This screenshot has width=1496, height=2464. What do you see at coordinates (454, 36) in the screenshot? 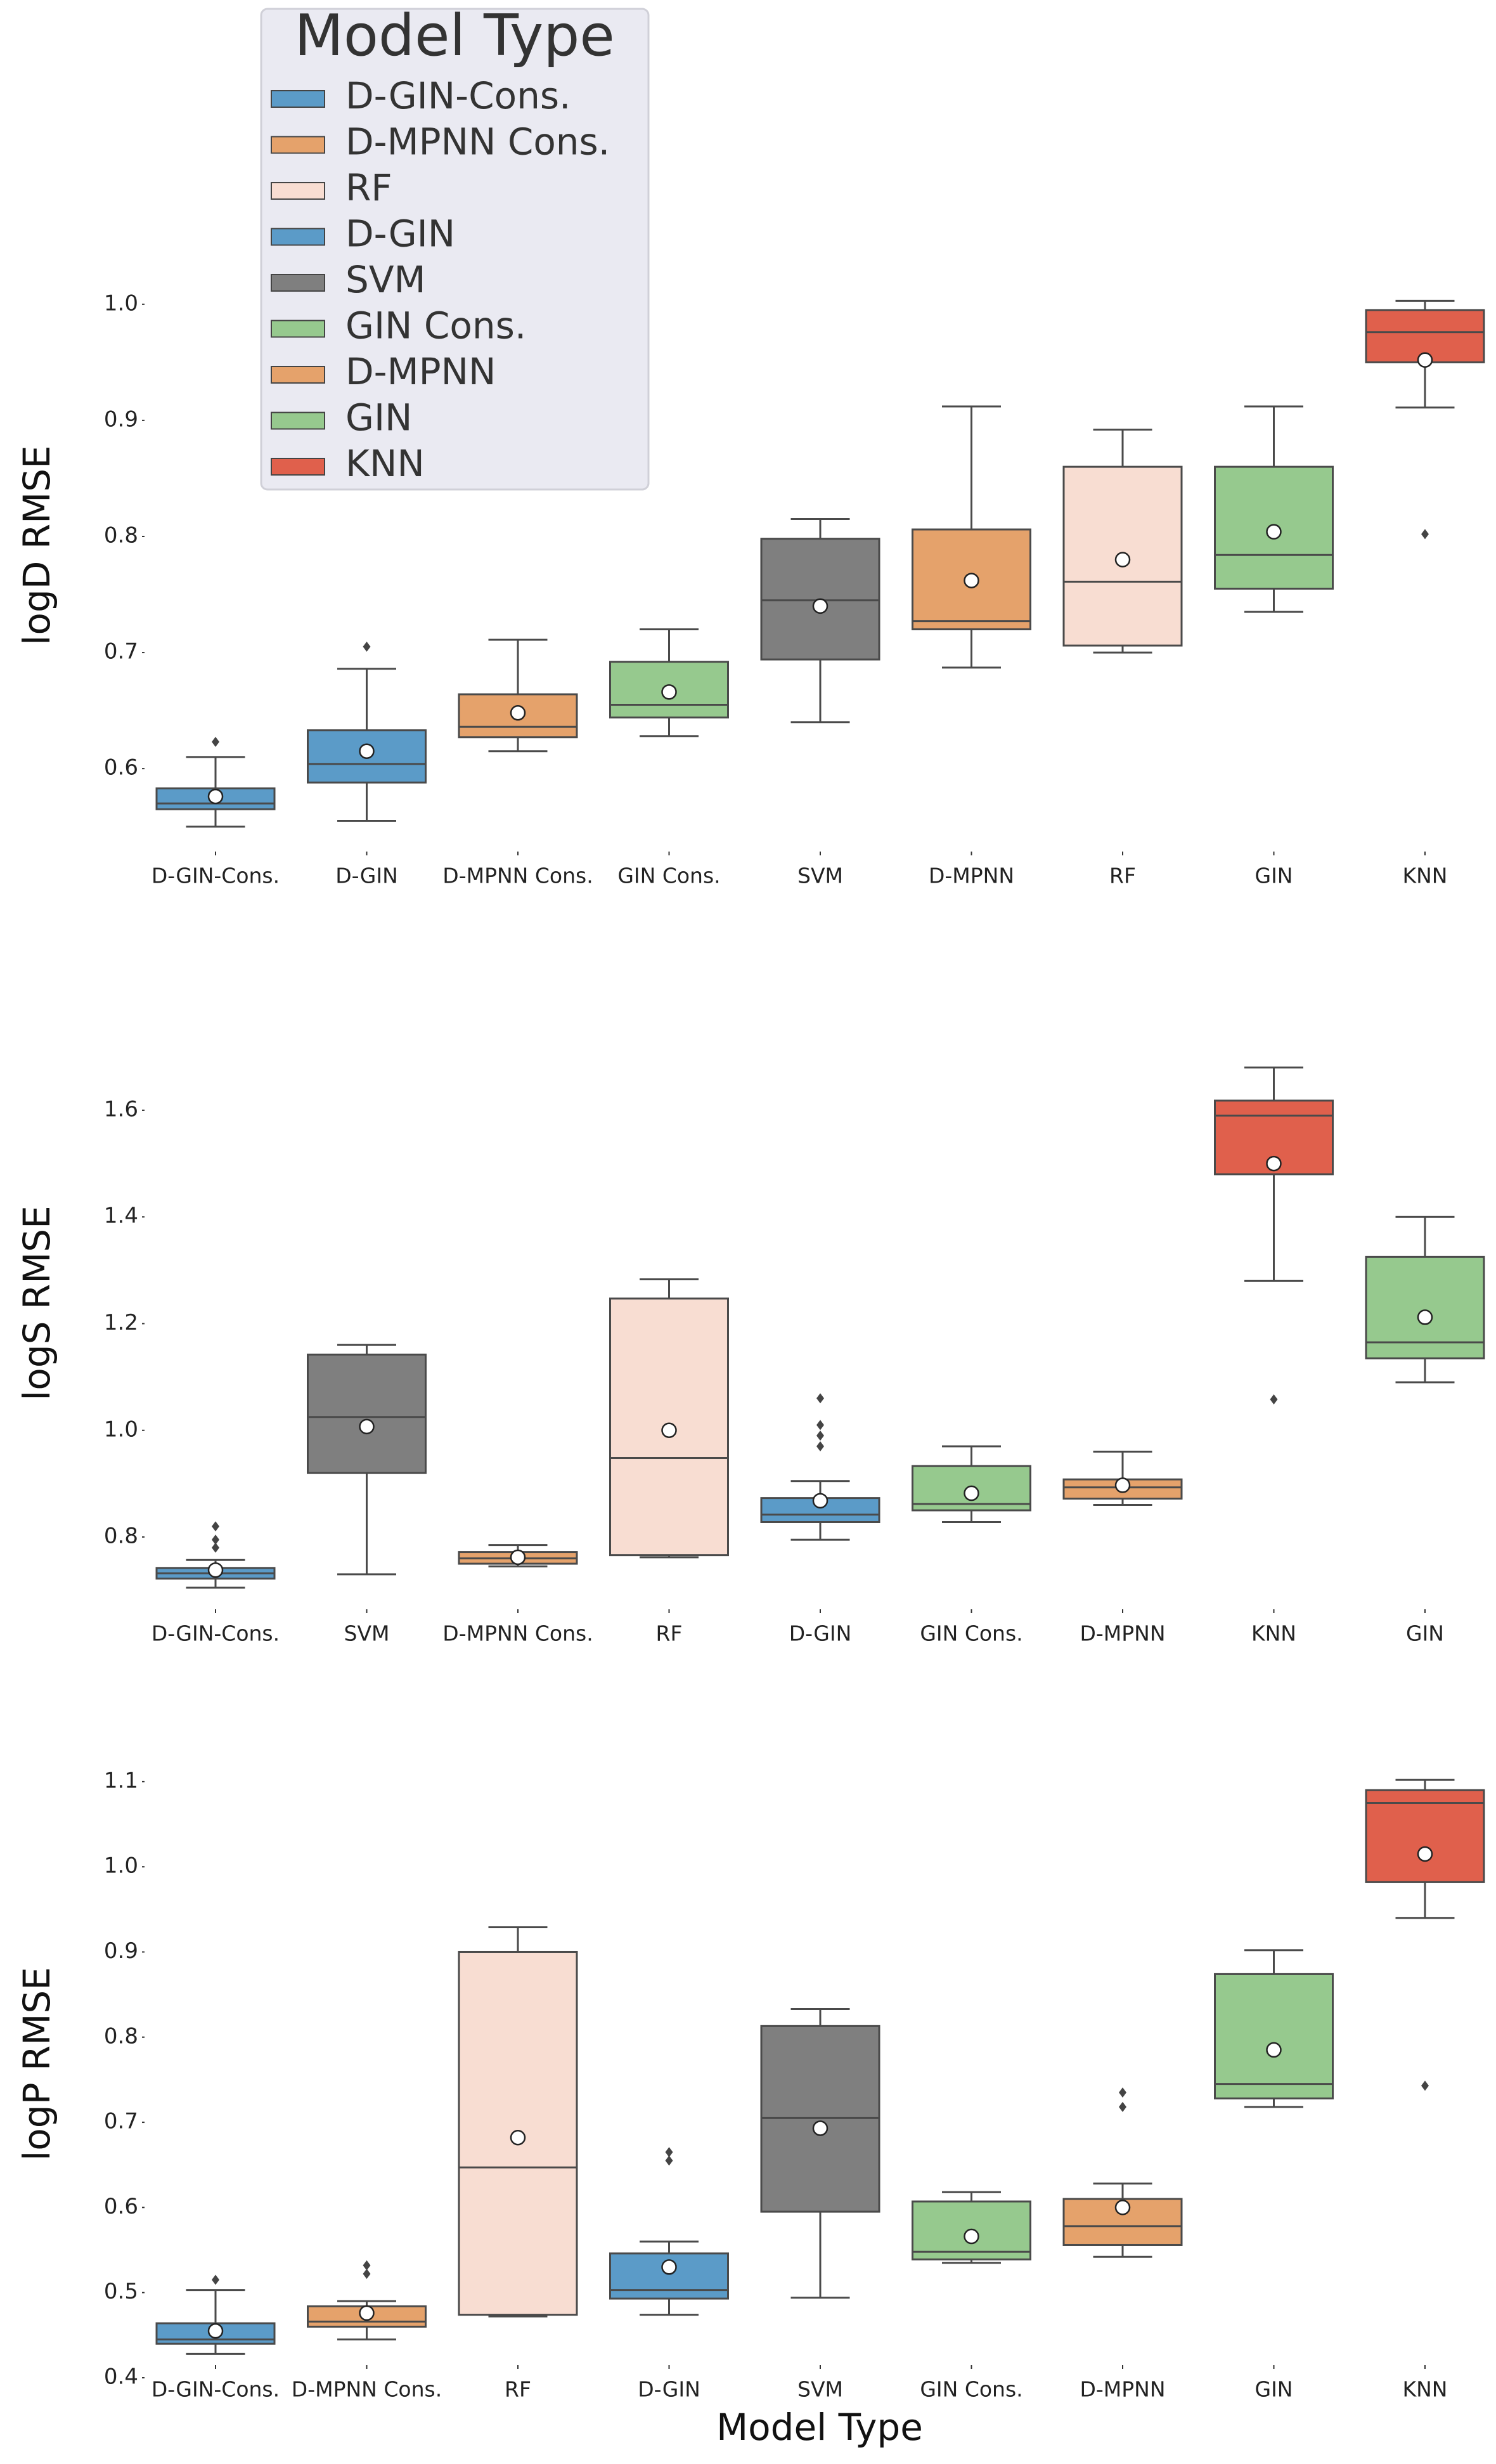
I see `legend-title: Model Type` at bounding box center [454, 36].